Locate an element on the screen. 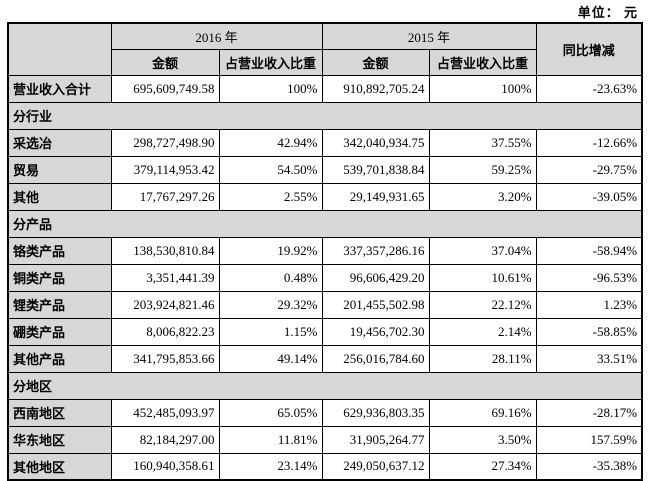 The image size is (648, 481). section-row: 分行业 is located at coordinates (325, 115).